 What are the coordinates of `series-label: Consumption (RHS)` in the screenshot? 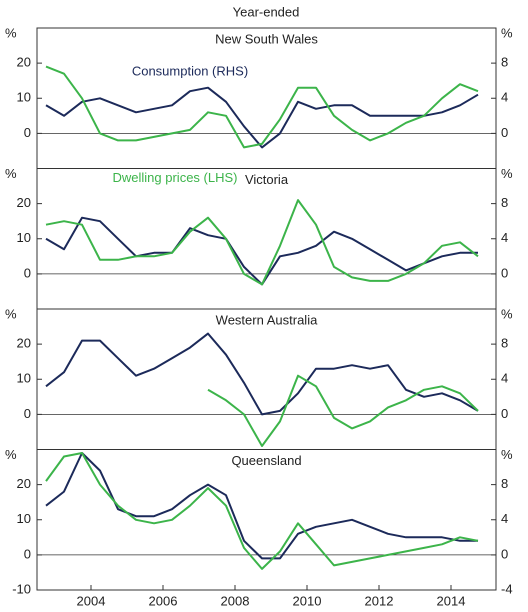 It's located at (190, 70).